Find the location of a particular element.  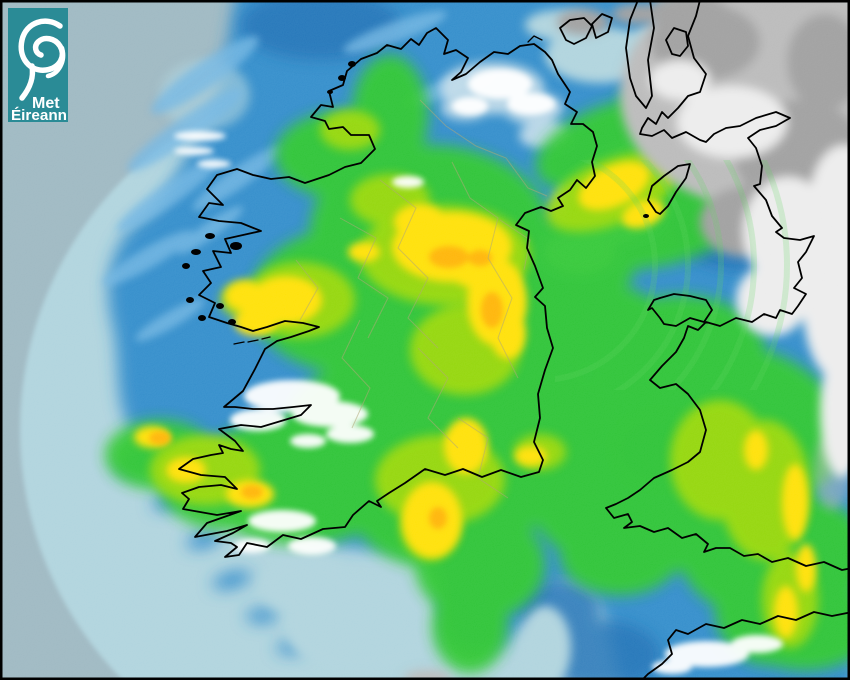

coastline-kintyre is located at coordinates (640, 54).